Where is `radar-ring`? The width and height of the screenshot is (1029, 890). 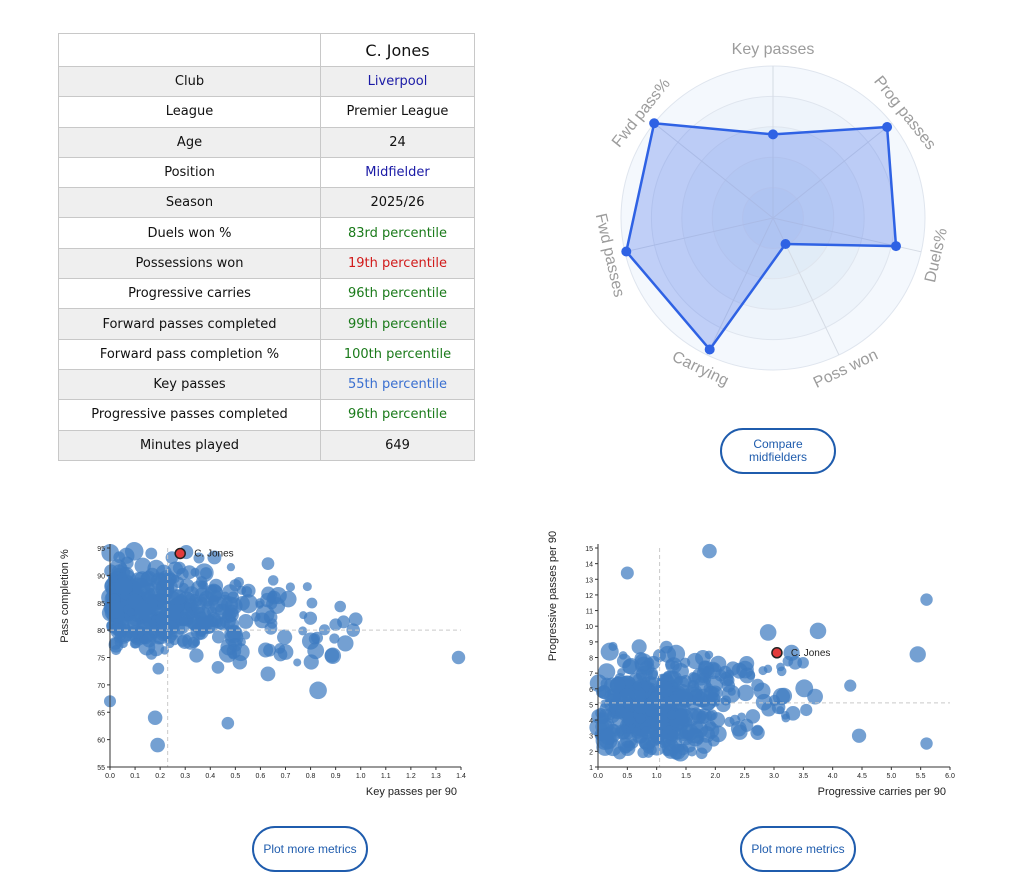
radar-ring is located at coordinates (773, 218).